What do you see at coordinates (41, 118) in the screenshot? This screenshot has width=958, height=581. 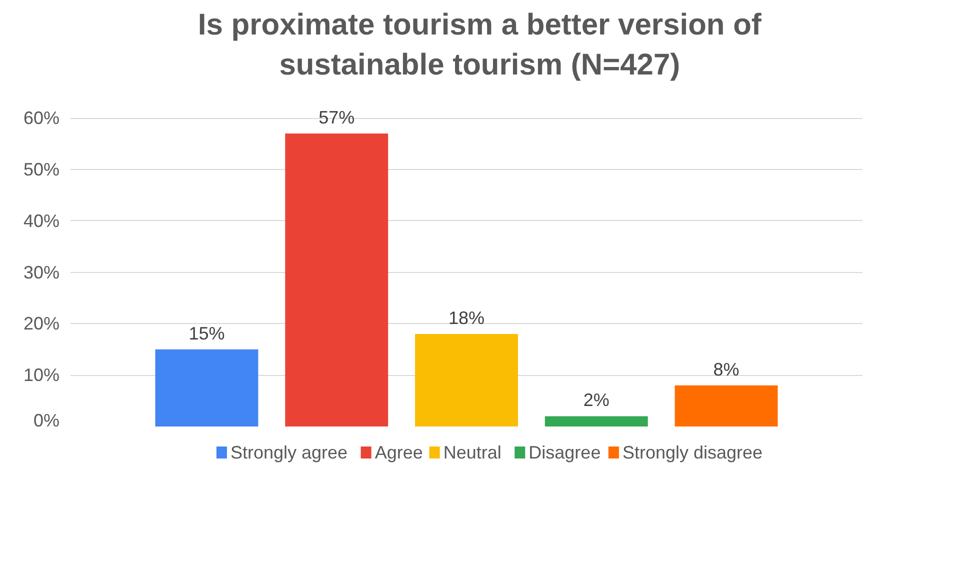 I see `y-tick-label: 60%` at bounding box center [41, 118].